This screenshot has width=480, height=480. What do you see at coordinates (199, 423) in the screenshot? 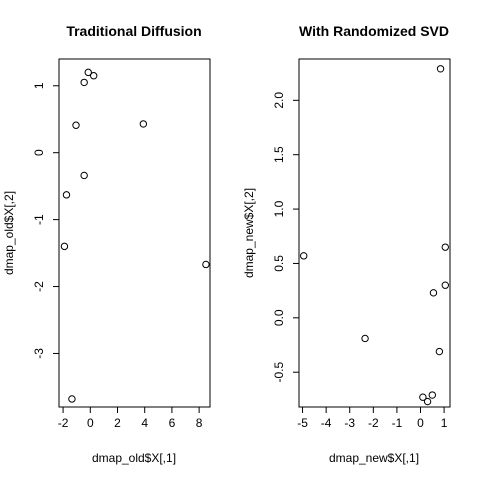
I see `x-tick-label: 8` at bounding box center [199, 423].